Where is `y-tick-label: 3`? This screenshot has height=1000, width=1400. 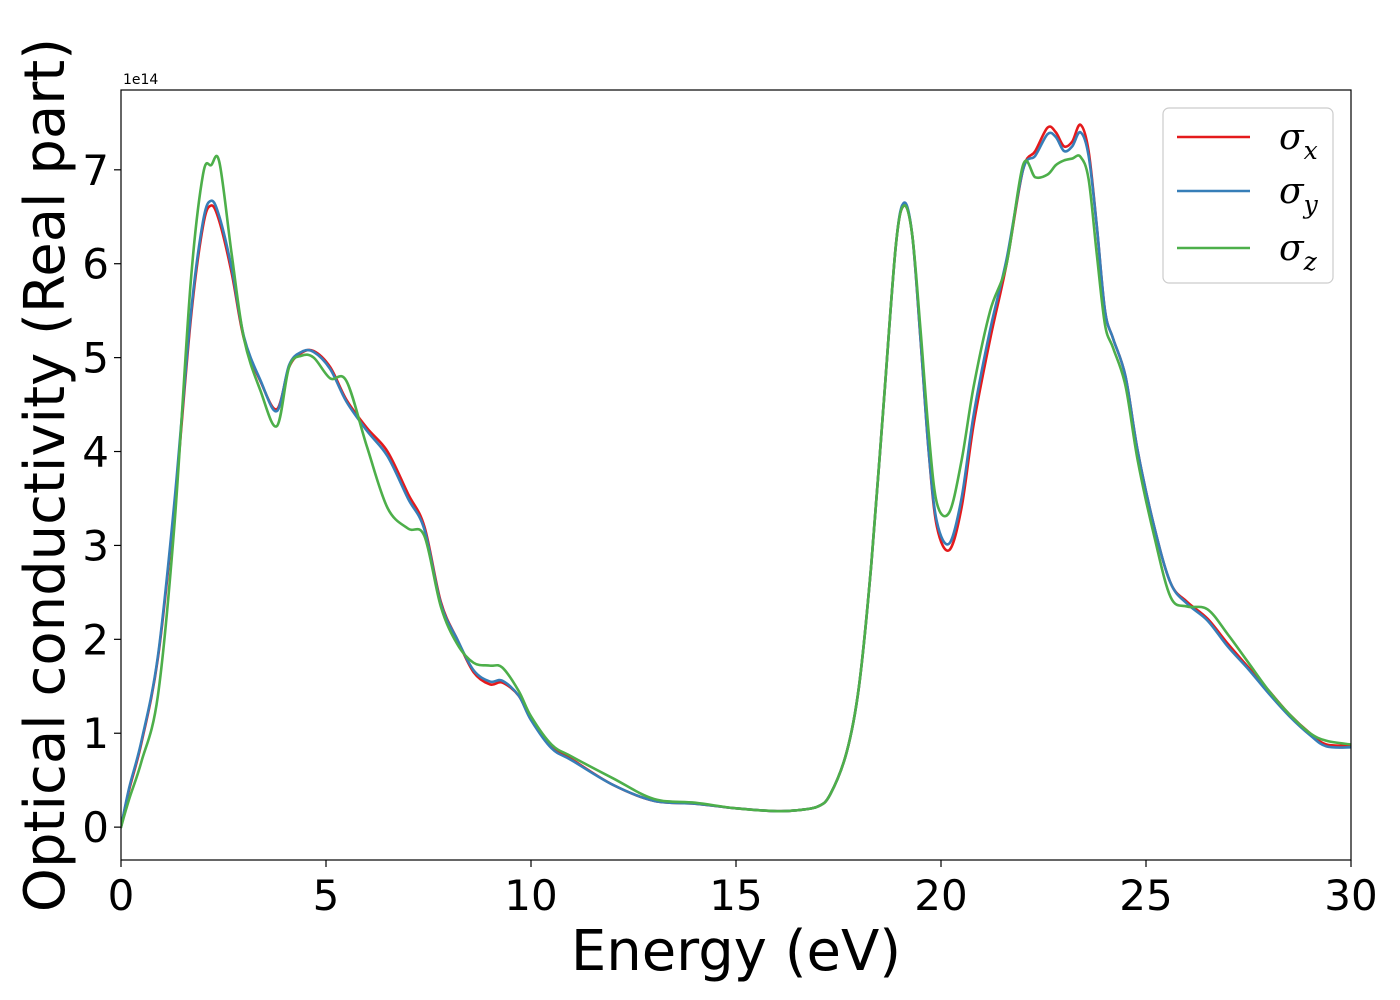
y-tick-label: 3 is located at coordinates (95, 545).